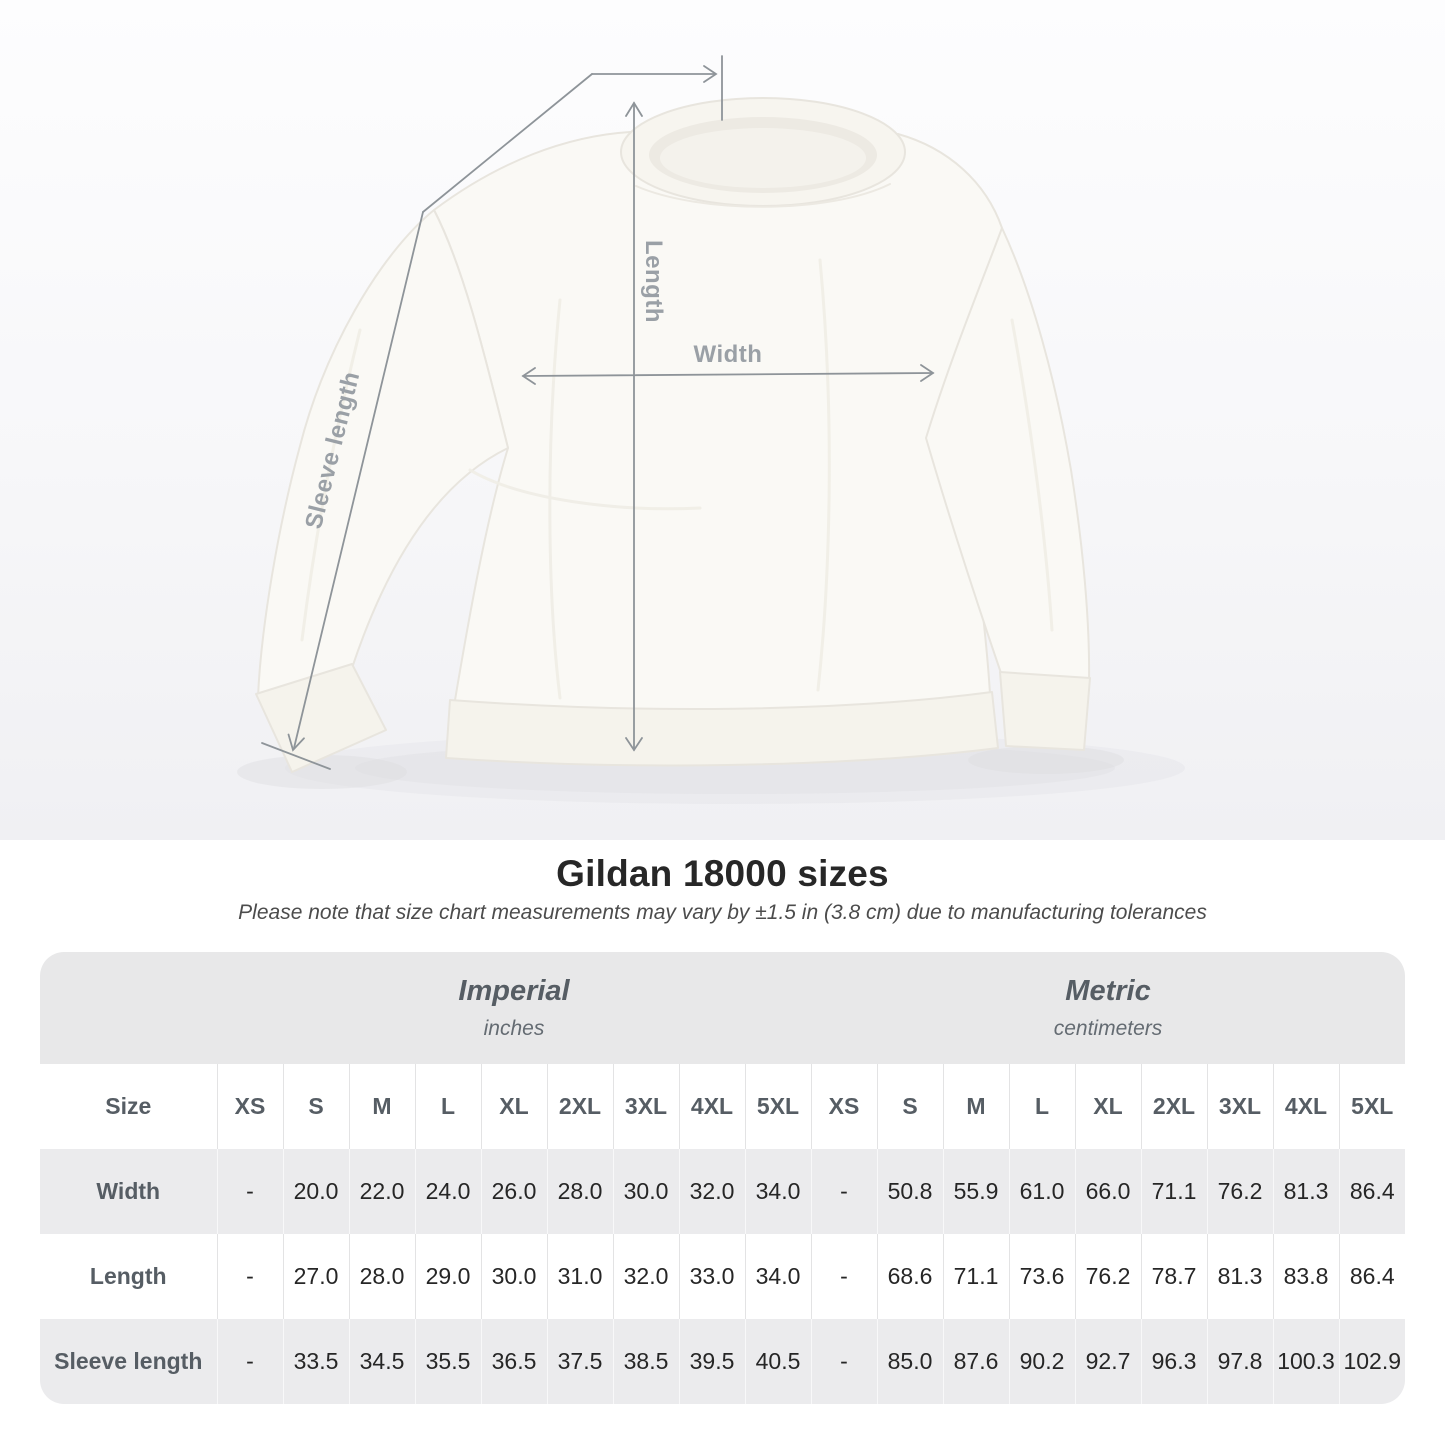 The width and height of the screenshot is (1445, 1445). I want to click on measurement-cell: 66.0, so click(1107, 1191).